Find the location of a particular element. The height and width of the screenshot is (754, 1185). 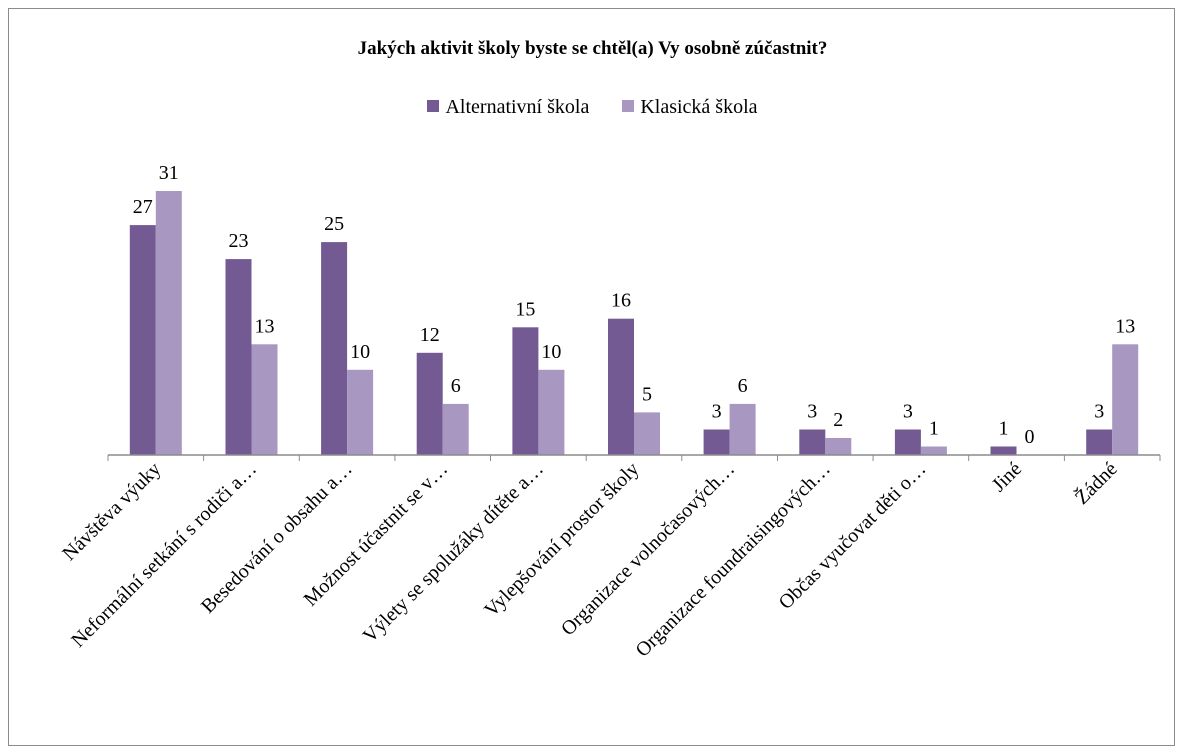

data-label-alternativni-5: 16 is located at coordinates (621, 301).